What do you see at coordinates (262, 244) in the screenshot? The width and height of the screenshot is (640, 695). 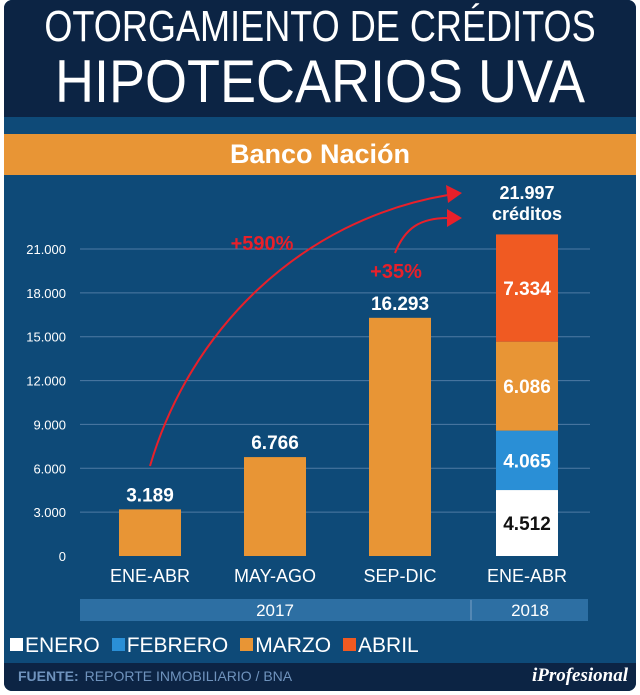 I see `annotation-590: +590%` at bounding box center [262, 244].